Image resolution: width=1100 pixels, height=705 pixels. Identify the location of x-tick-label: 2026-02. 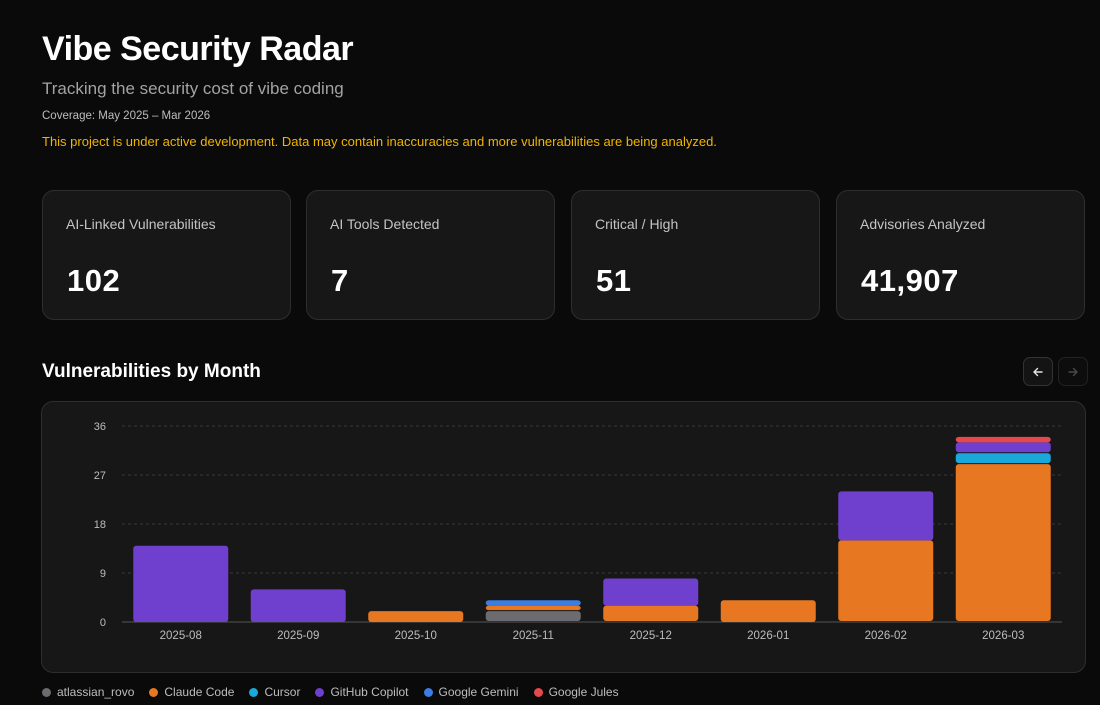
(886, 636).